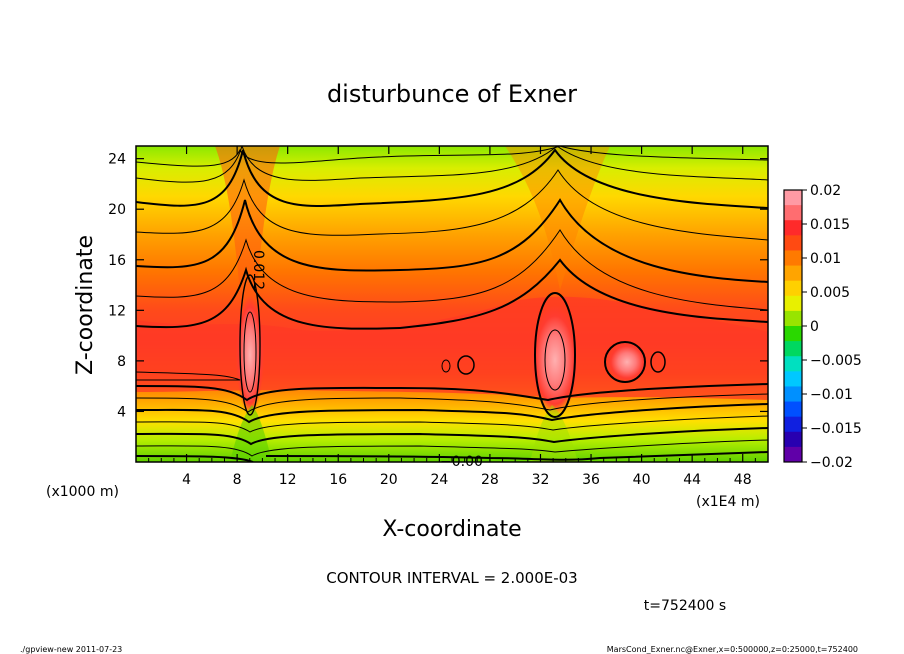  Describe the element at coordinates (117, 160) in the screenshot. I see `y-tick-label: 24` at that location.